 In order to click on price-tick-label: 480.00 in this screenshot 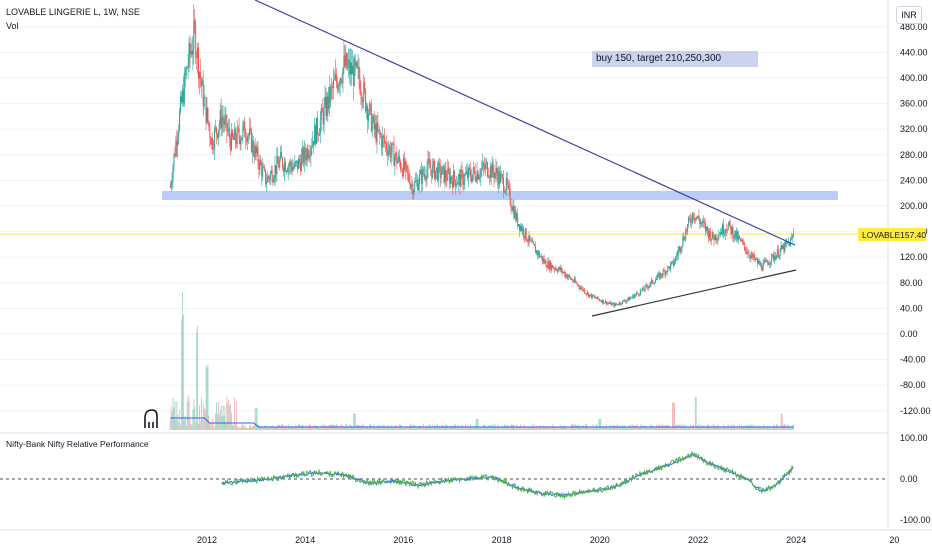, I will do `click(914, 27)`.